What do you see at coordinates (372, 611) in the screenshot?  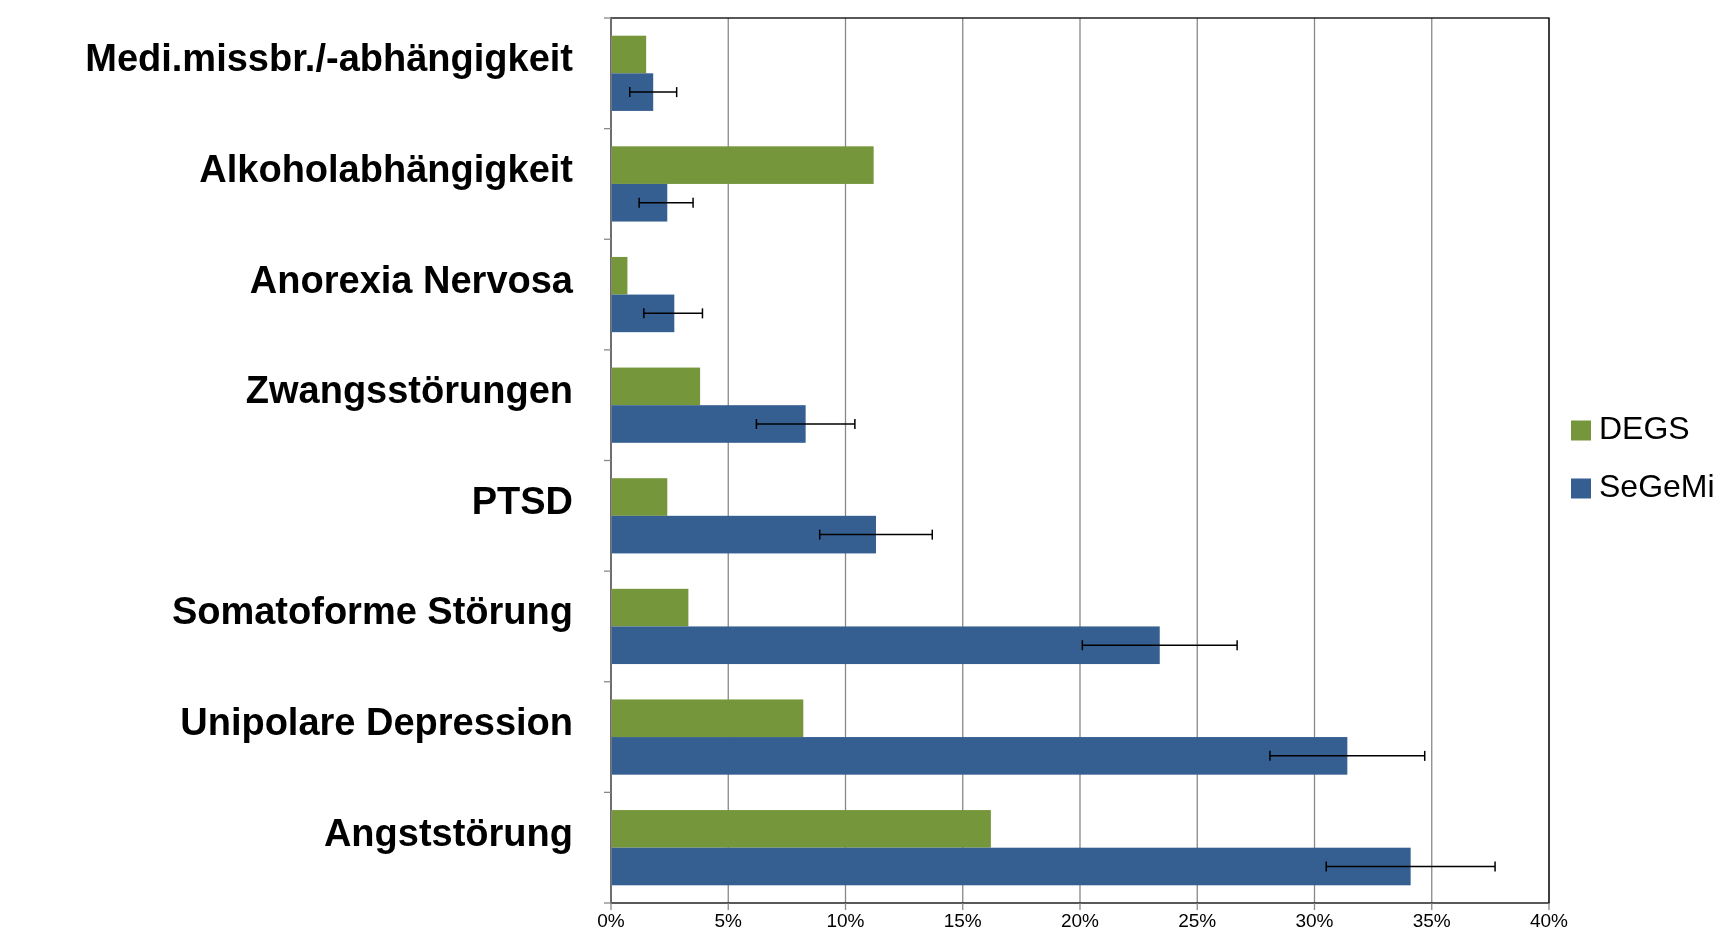 I see `y-tick-label: Somatoforme Störung` at bounding box center [372, 611].